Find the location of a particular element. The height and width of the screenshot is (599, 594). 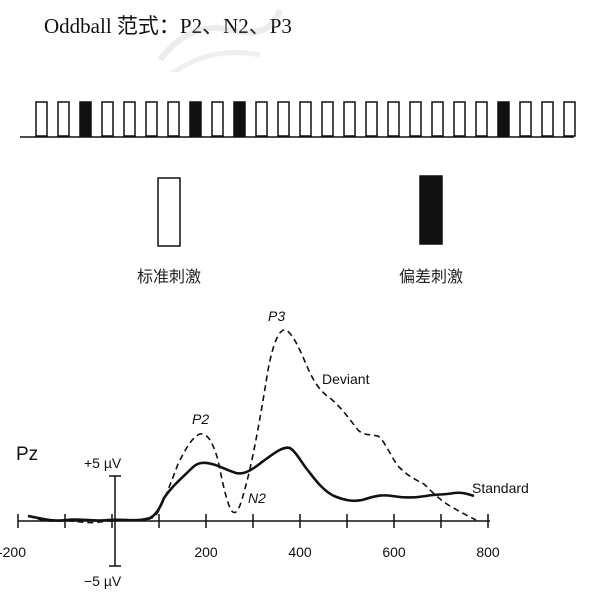

x-tick-label: 800 is located at coordinates (488, 552).